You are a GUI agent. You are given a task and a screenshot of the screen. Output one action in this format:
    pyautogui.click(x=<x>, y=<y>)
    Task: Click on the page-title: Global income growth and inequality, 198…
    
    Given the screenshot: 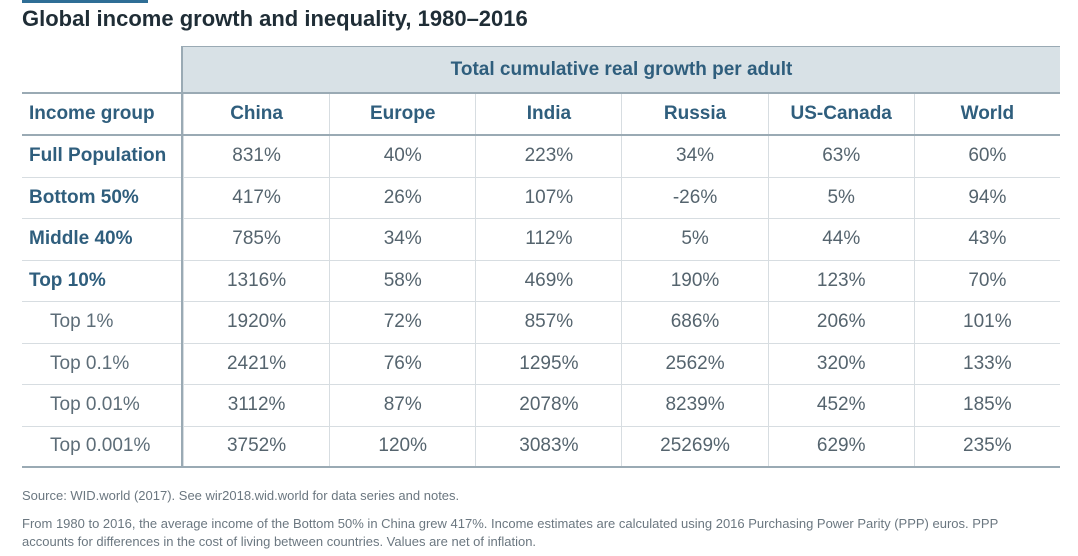 What is the action you would take?
    pyautogui.click(x=275, y=18)
    